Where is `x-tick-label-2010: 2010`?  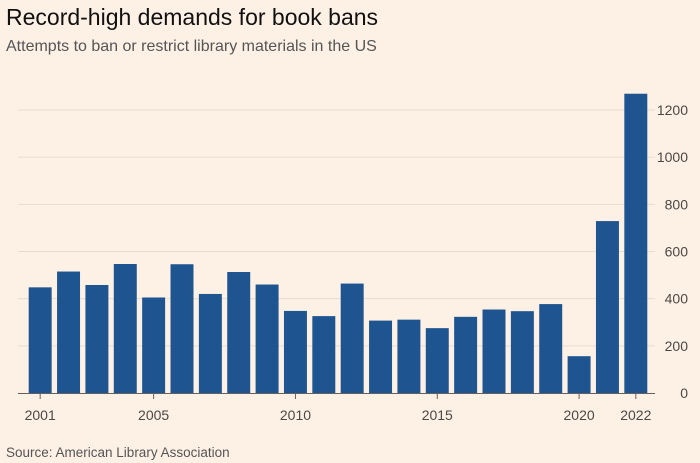 x-tick-label-2010: 2010 is located at coordinates (295, 415).